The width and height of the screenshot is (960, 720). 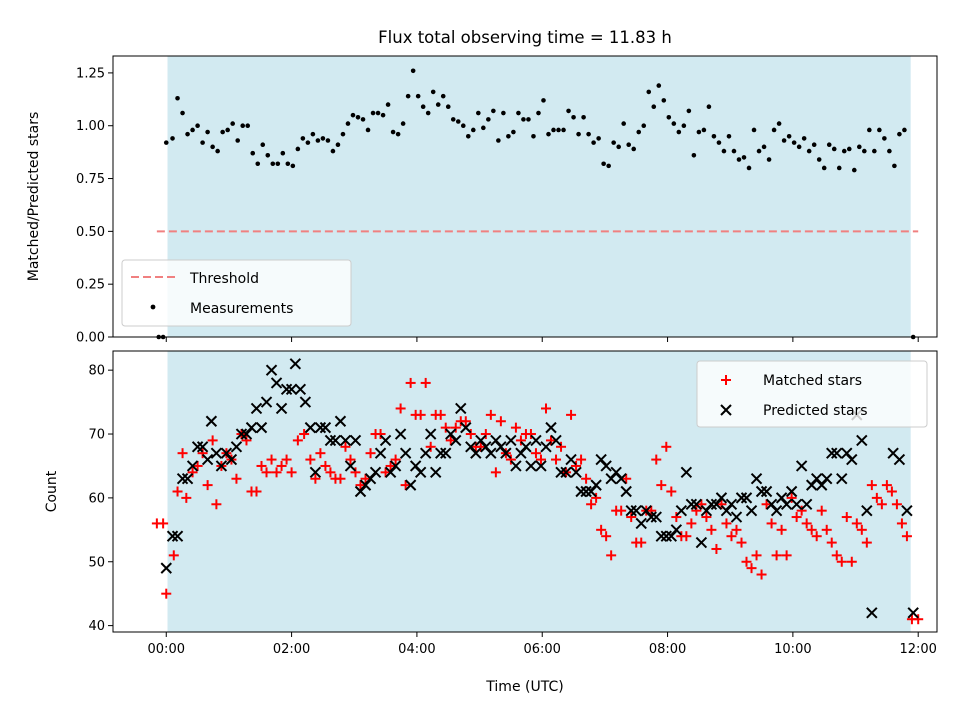 What do you see at coordinates (153, 307) in the screenshot?
I see `legend-measurements-swatch` at bounding box center [153, 307].